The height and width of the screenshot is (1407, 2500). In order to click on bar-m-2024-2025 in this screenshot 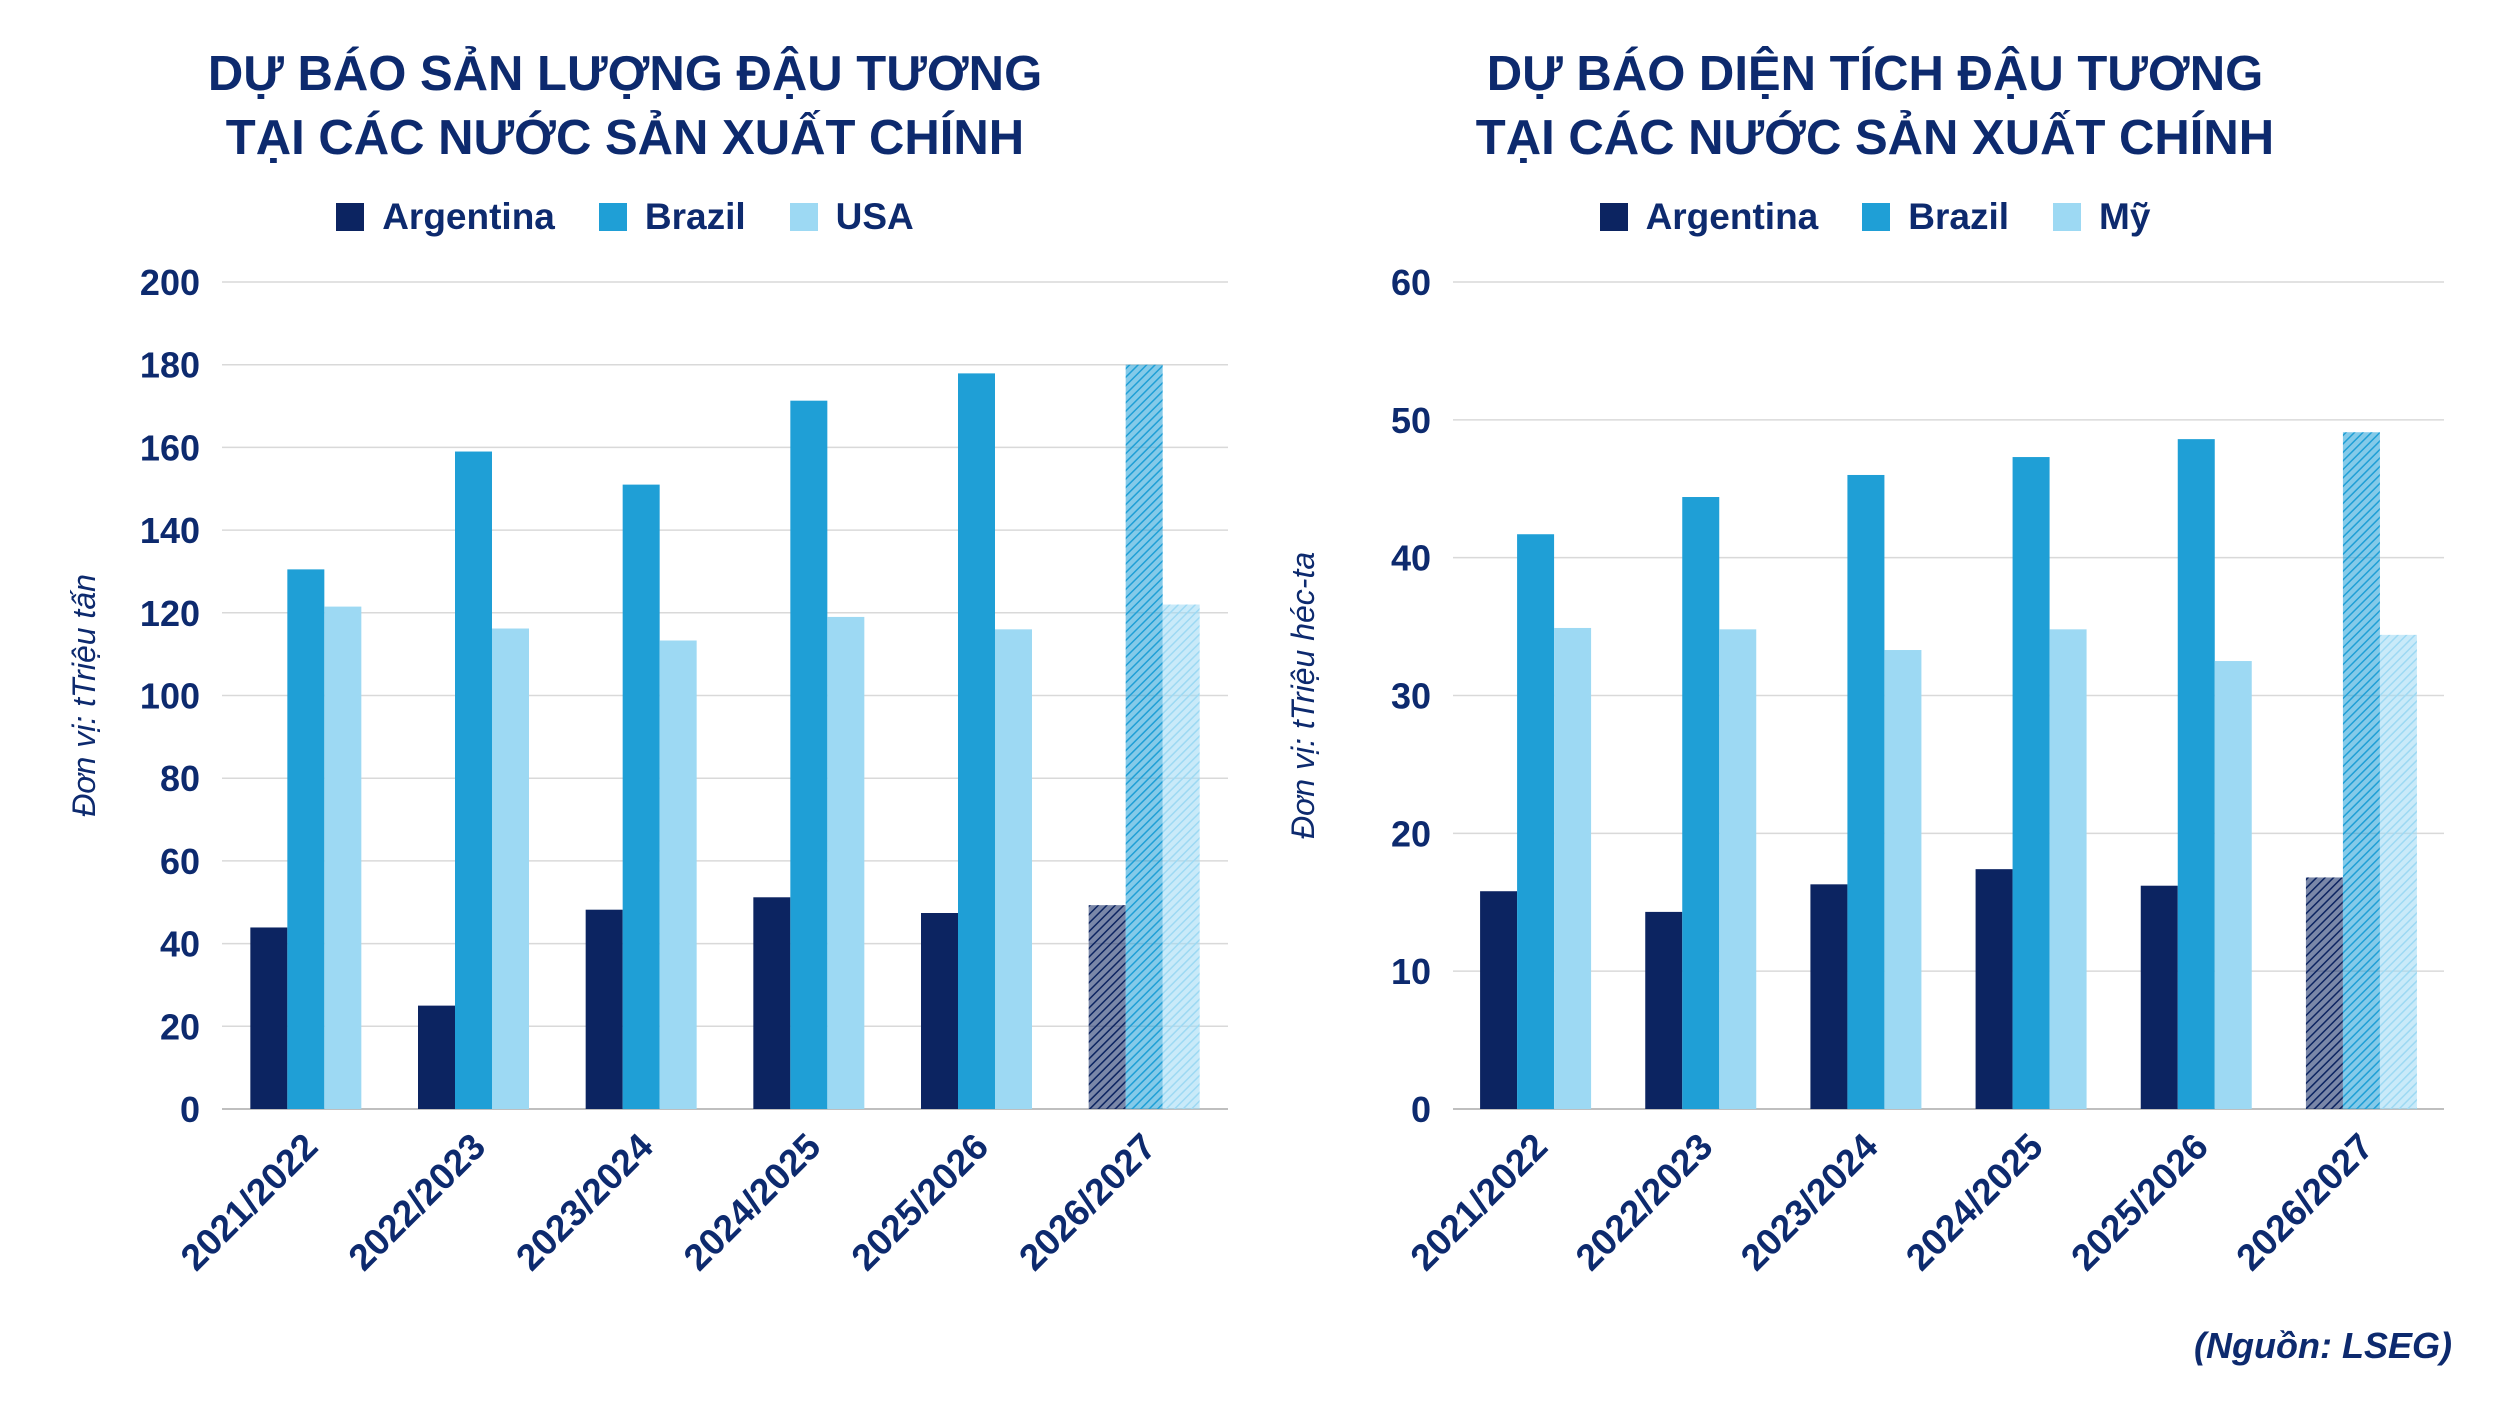, I will do `click(2068, 869)`.